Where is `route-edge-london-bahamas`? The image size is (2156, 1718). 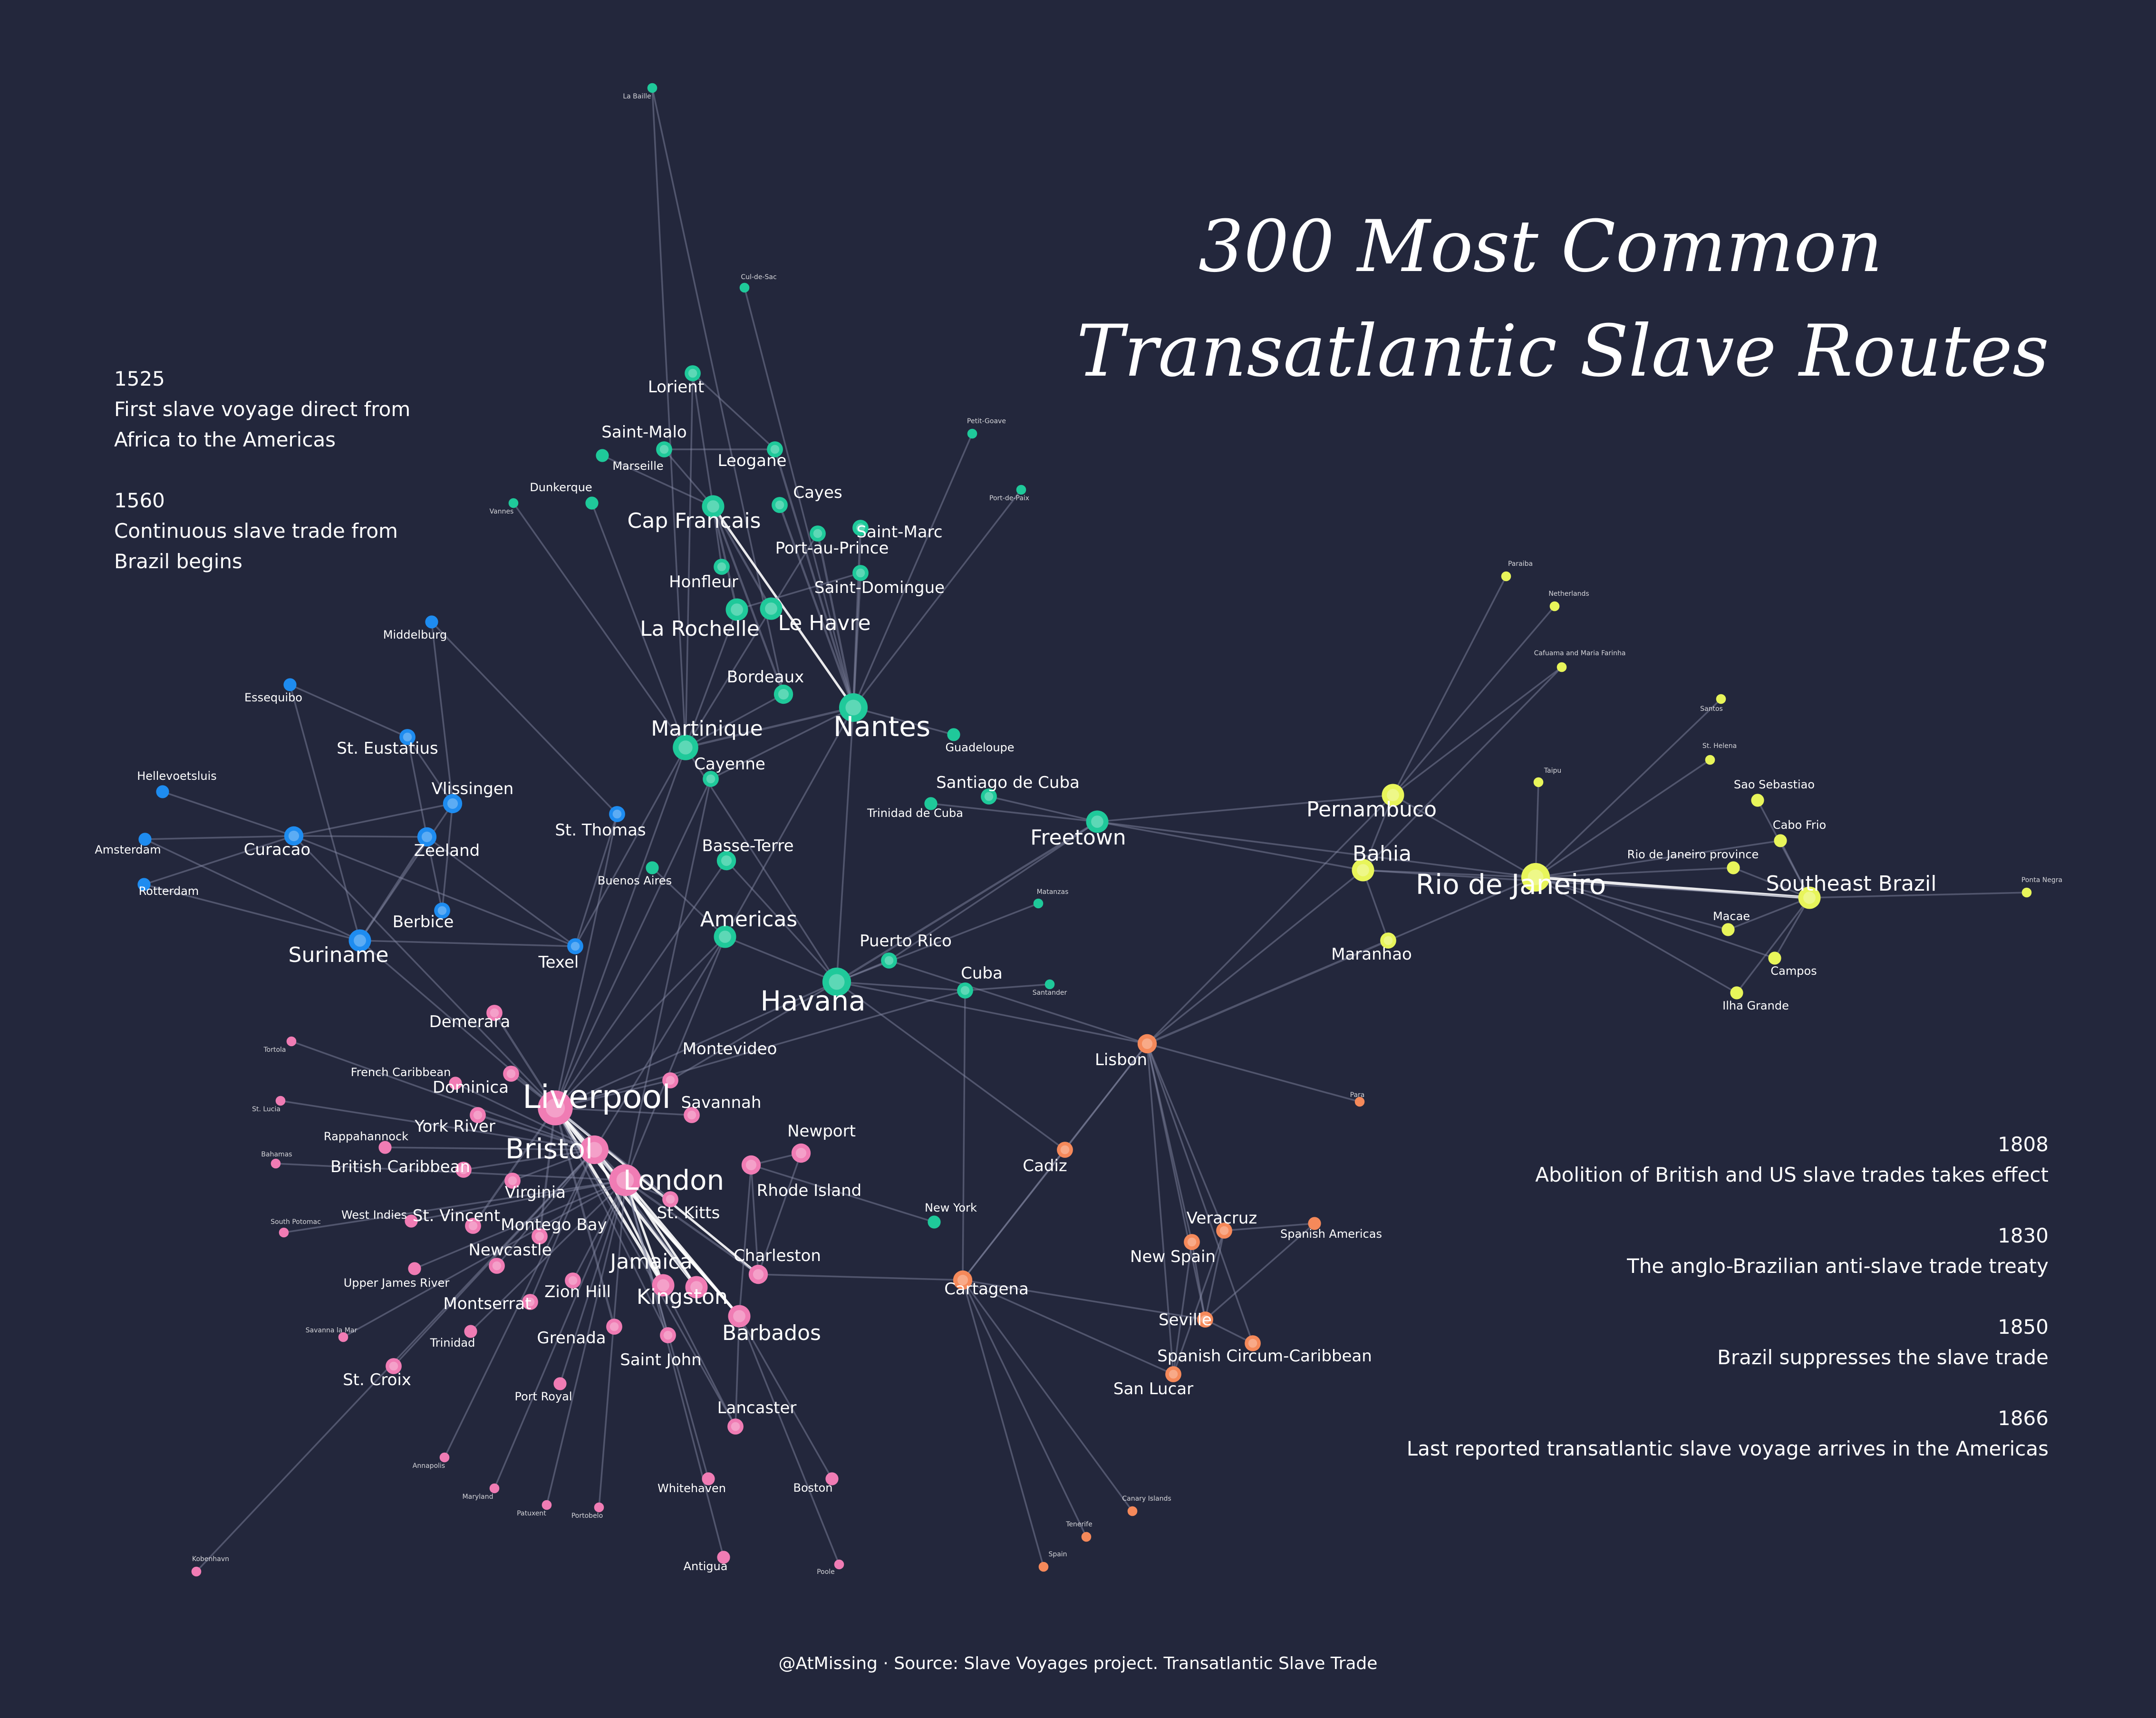
route-edge-london-bahamas is located at coordinates (451, 1172).